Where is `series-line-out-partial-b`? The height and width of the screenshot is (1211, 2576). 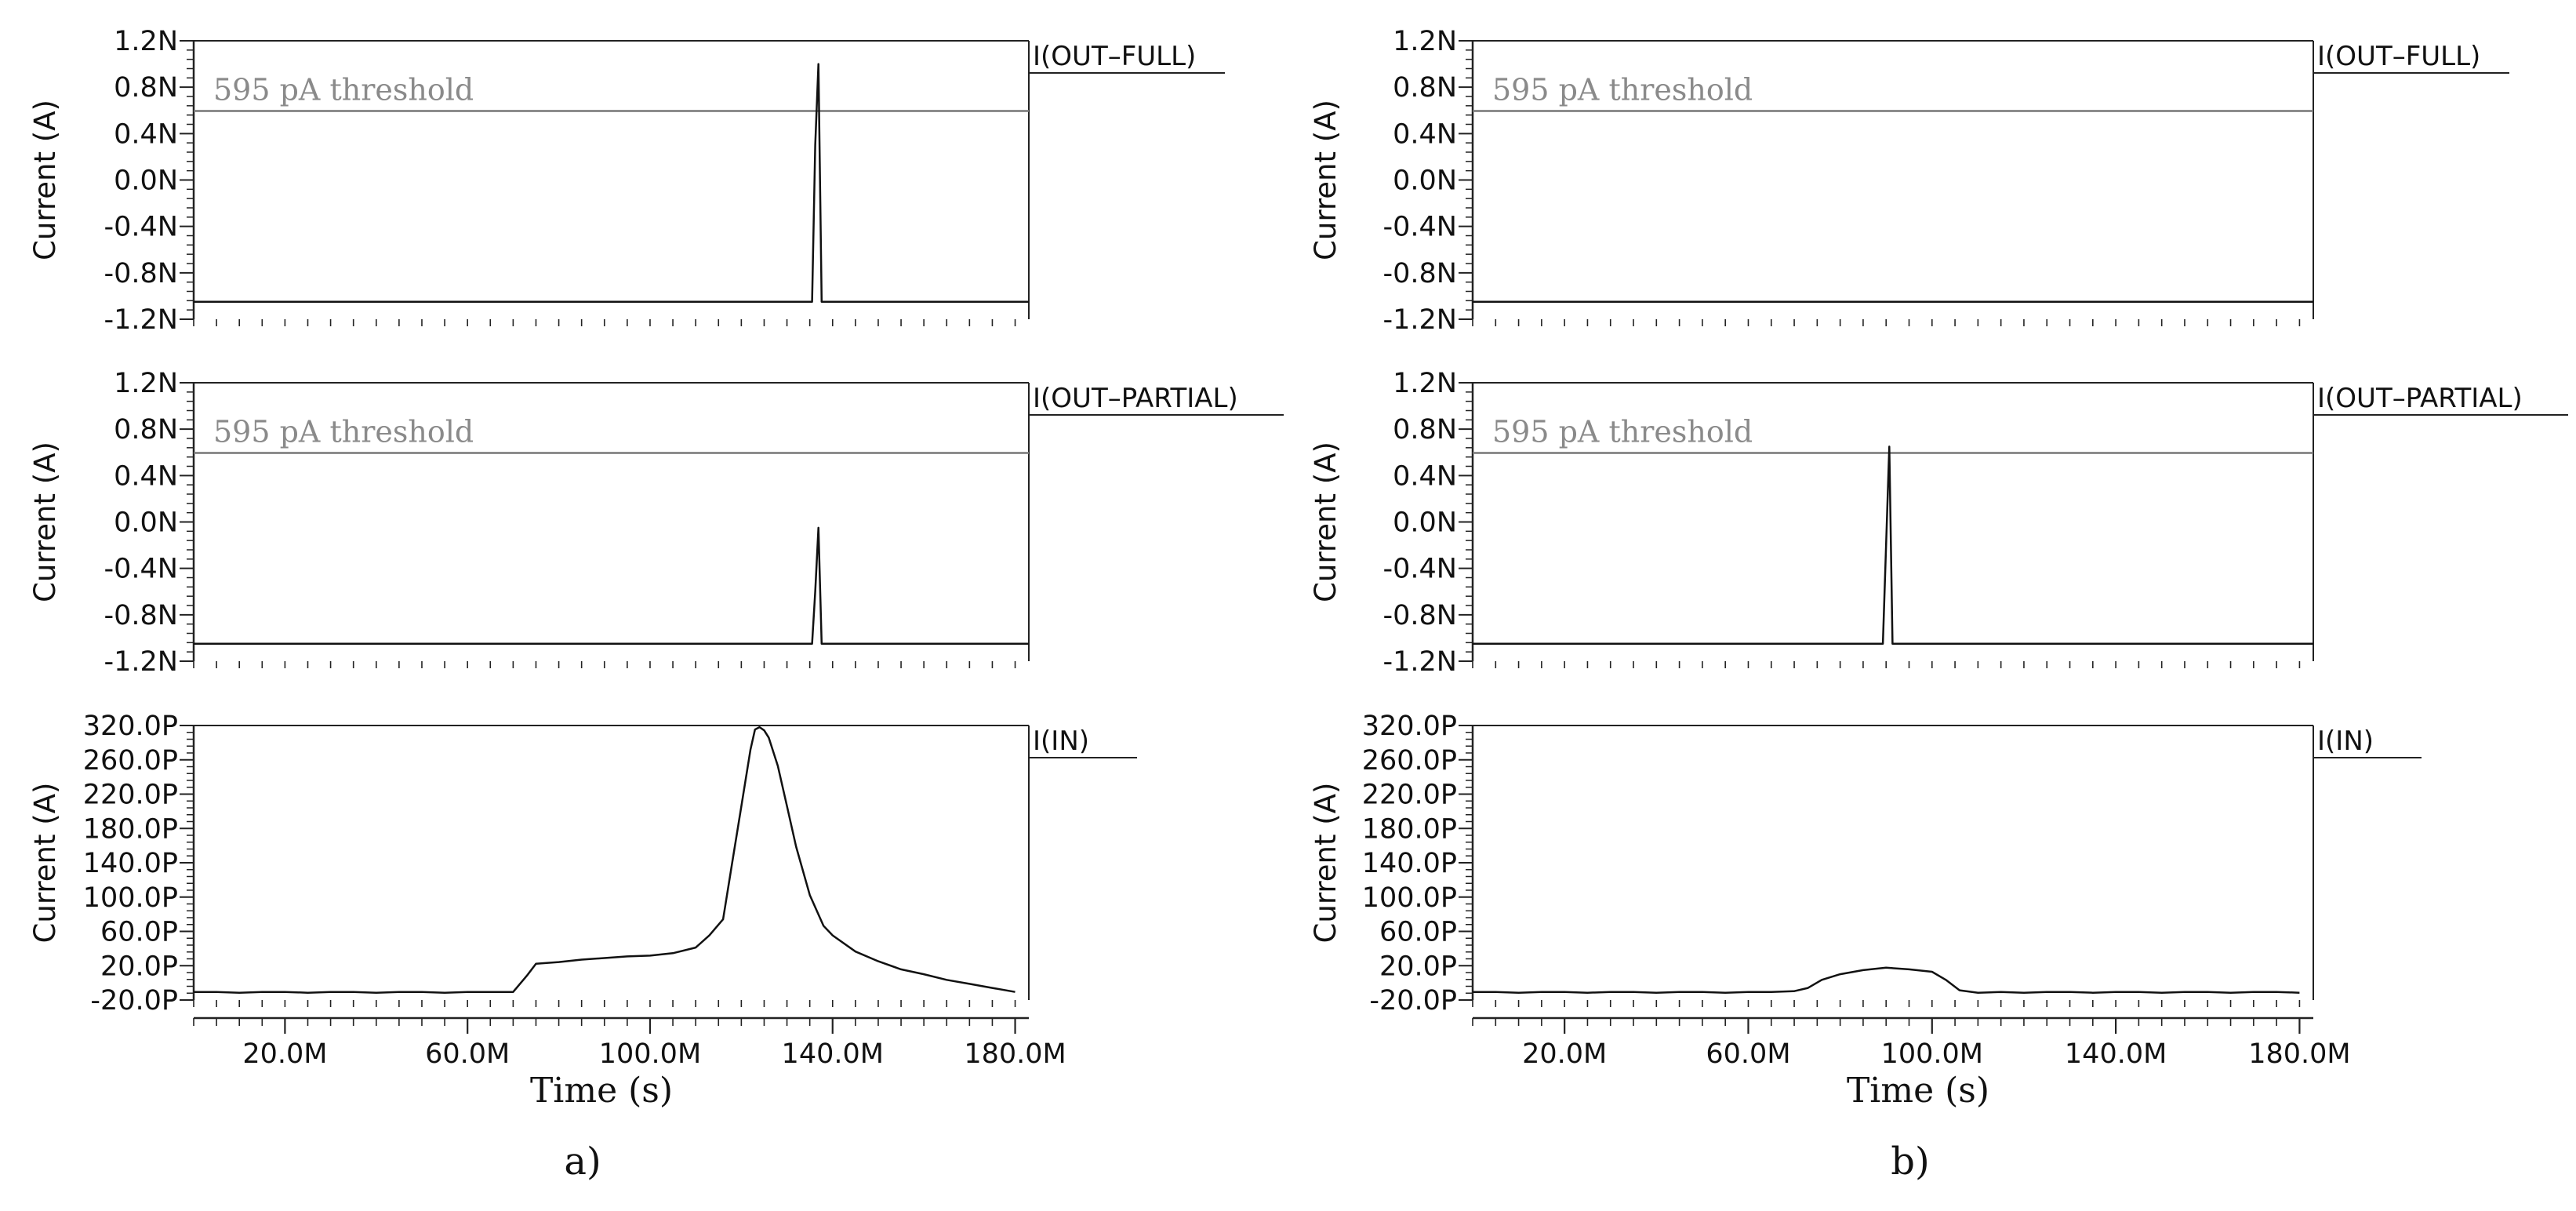
series-line-out-partial-b is located at coordinates (1893, 545).